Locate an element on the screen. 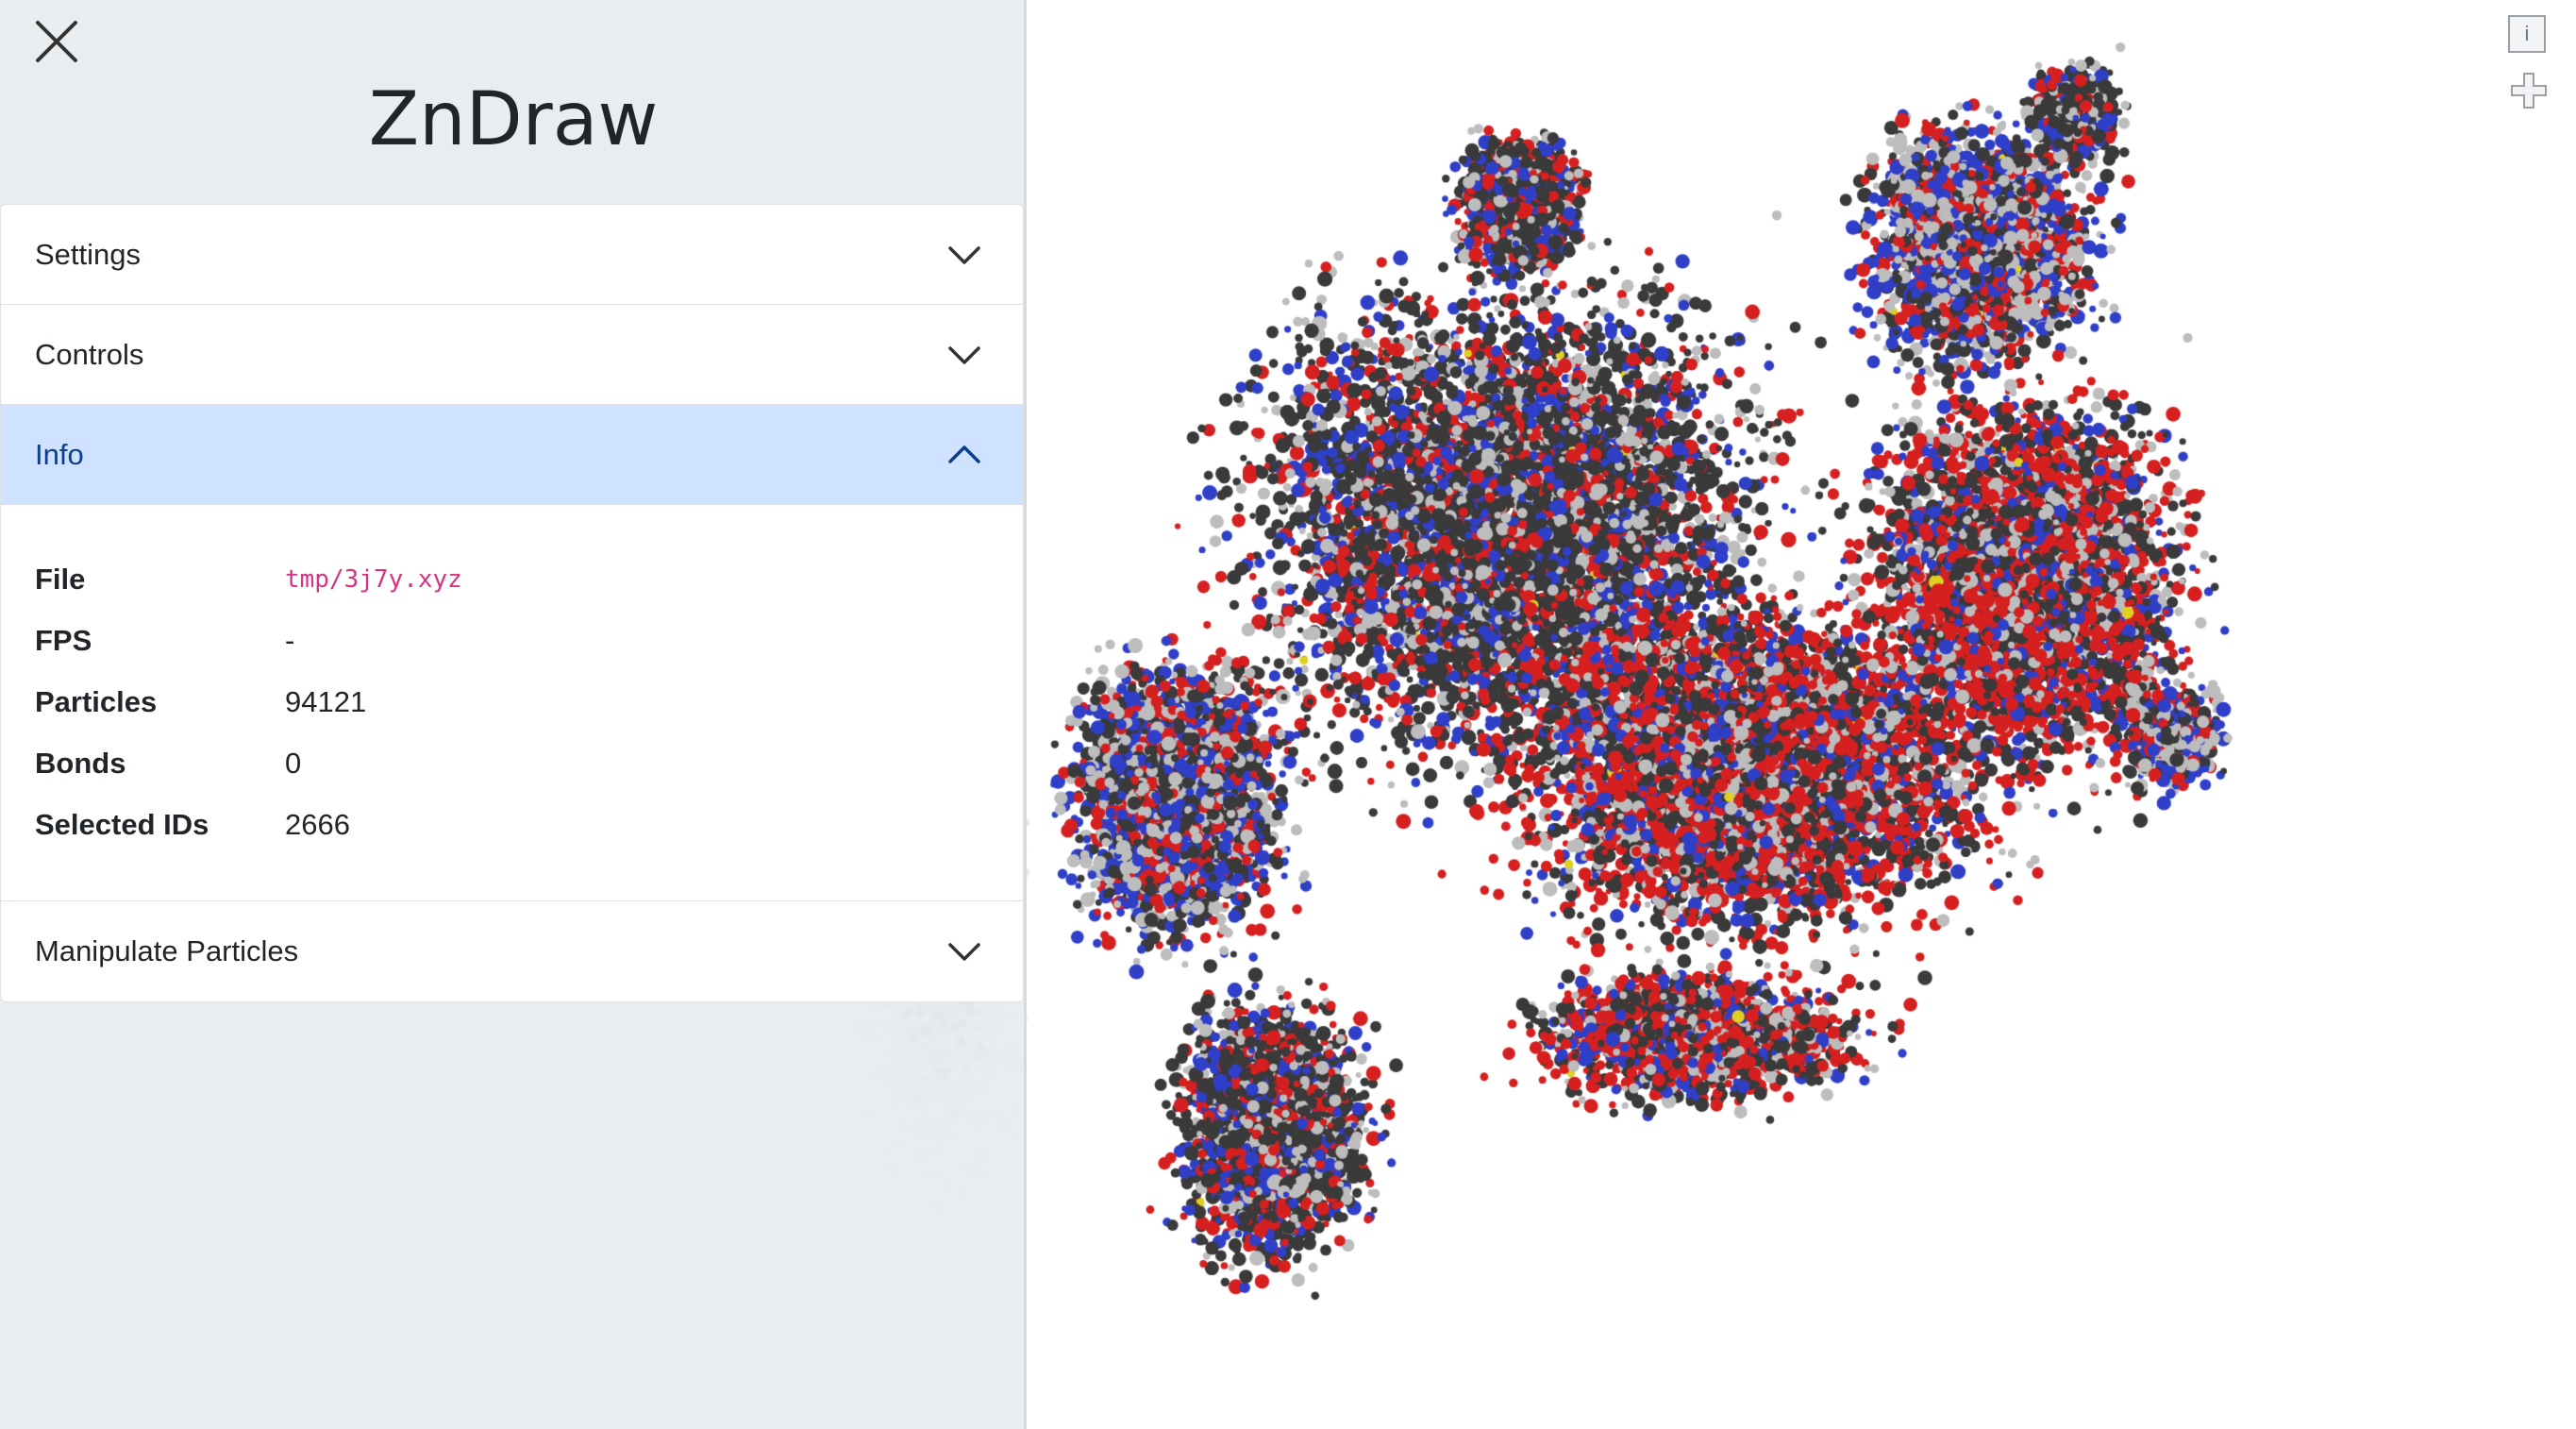 The image size is (2576, 1429). info-row-file: File tmp/3j7y.xyz is located at coordinates (512, 579).